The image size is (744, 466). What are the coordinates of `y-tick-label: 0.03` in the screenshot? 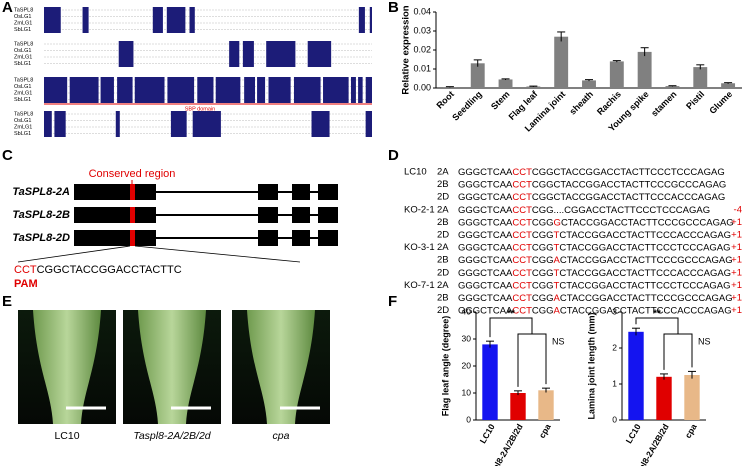 It's located at (422, 30).